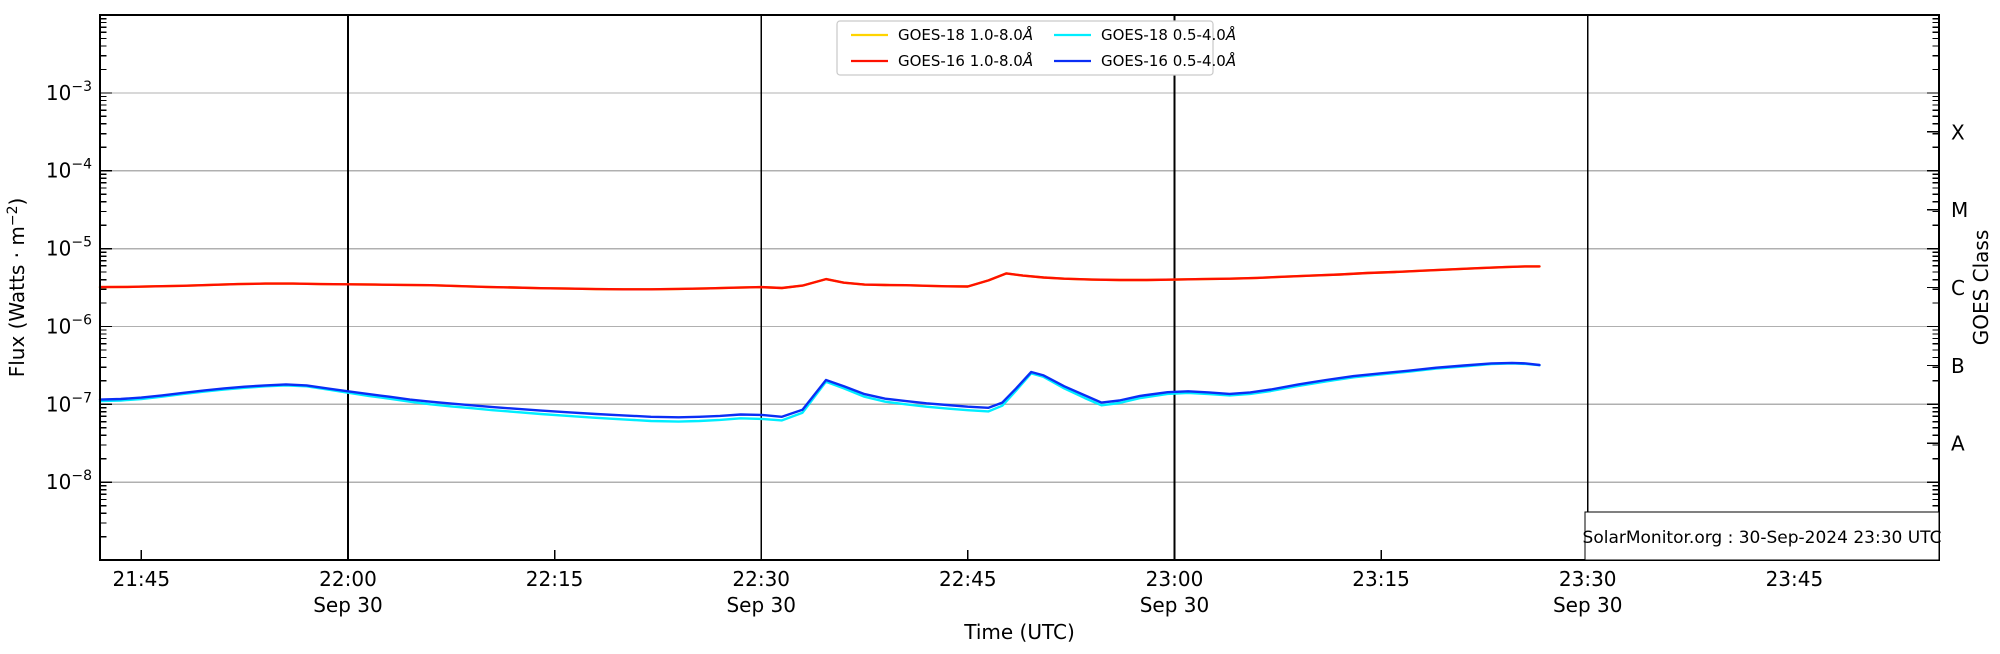 The image size is (2000, 654). What do you see at coordinates (1168, 60) in the screenshot?
I see `legend-label: GOES-16 0.5-4.0Å` at bounding box center [1168, 60].